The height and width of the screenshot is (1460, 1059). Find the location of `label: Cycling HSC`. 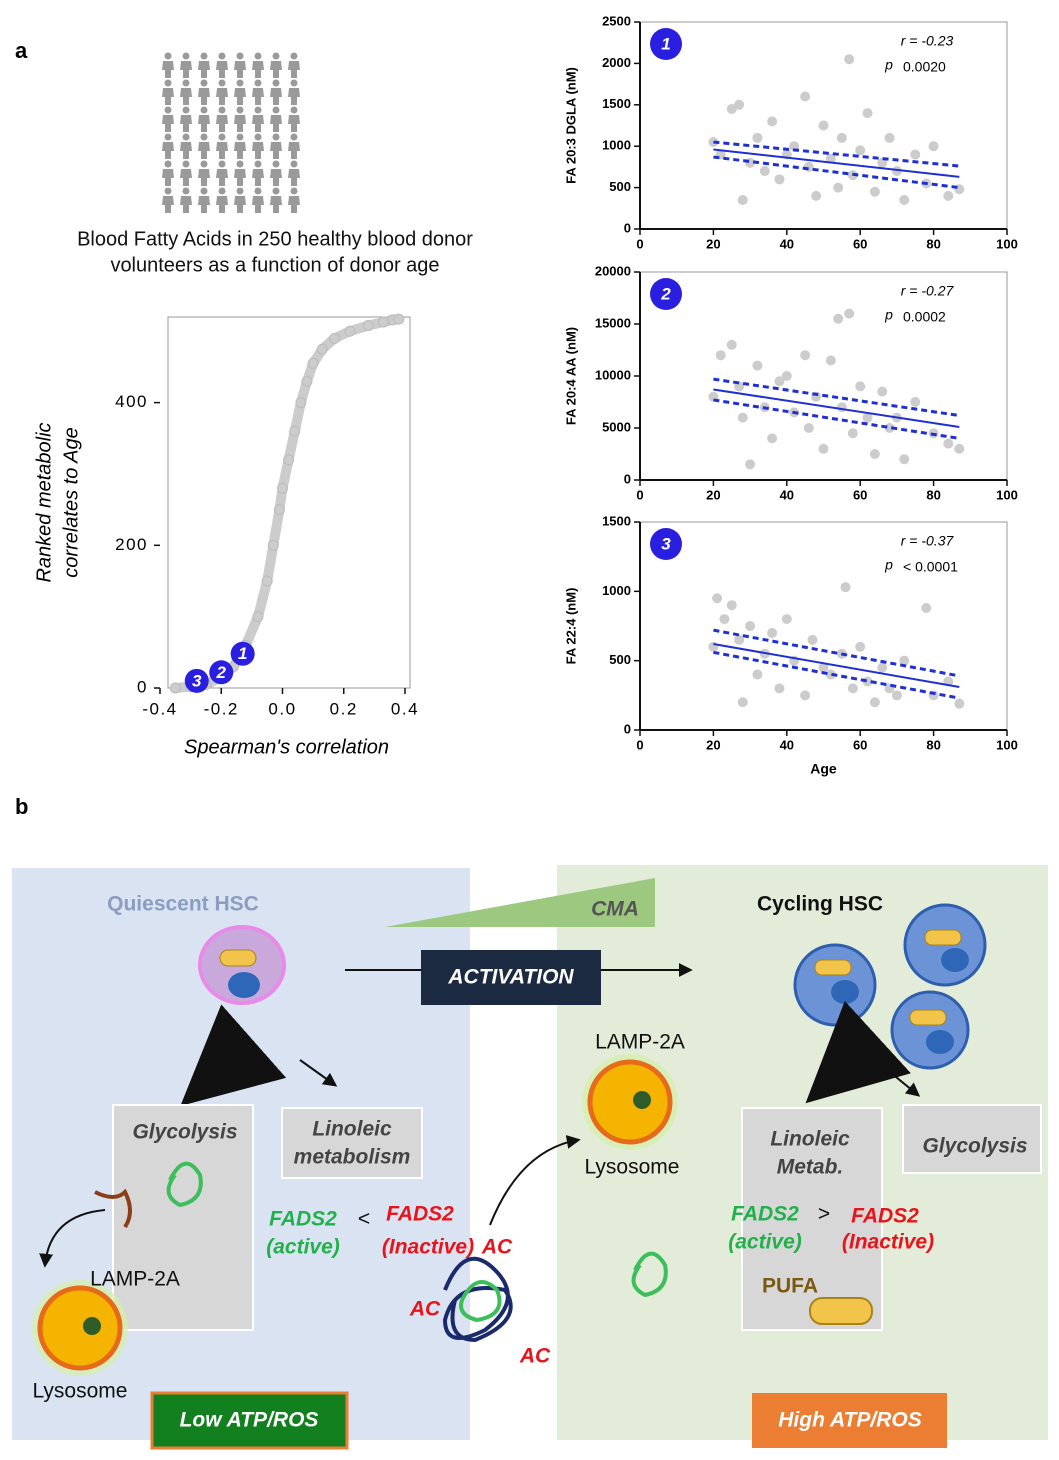

label: Cycling HSC is located at coordinates (820, 904).